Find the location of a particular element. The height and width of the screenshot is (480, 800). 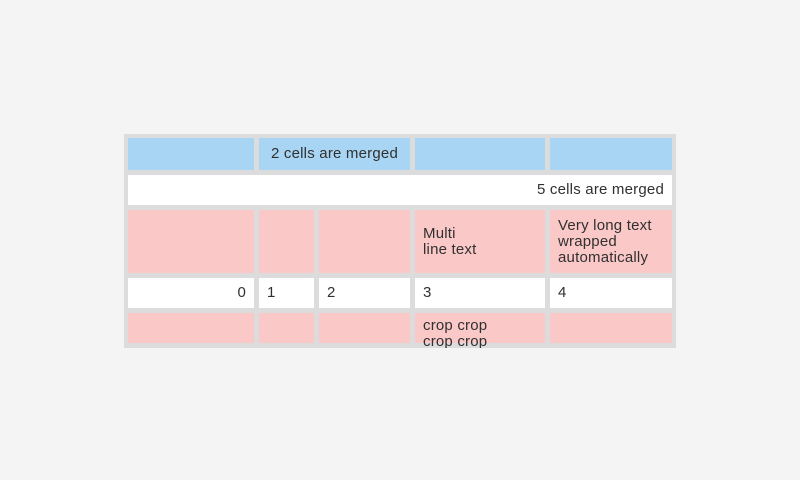

multi-line-text-cell: Multi line text is located at coordinates (480, 241).